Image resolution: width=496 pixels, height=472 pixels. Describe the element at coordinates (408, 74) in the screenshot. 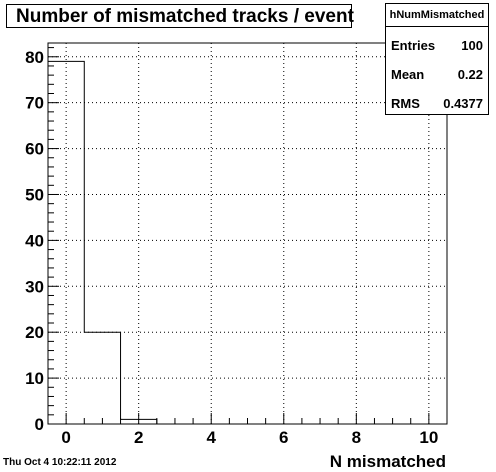

I see `stats-label: Mean` at that location.